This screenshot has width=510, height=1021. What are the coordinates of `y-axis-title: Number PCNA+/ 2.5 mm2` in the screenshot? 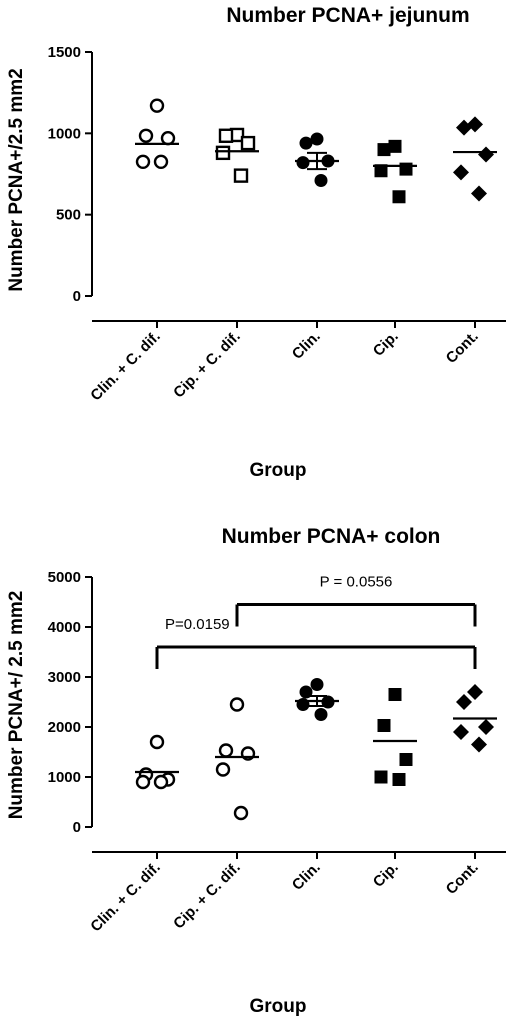 It's located at (16, 705).